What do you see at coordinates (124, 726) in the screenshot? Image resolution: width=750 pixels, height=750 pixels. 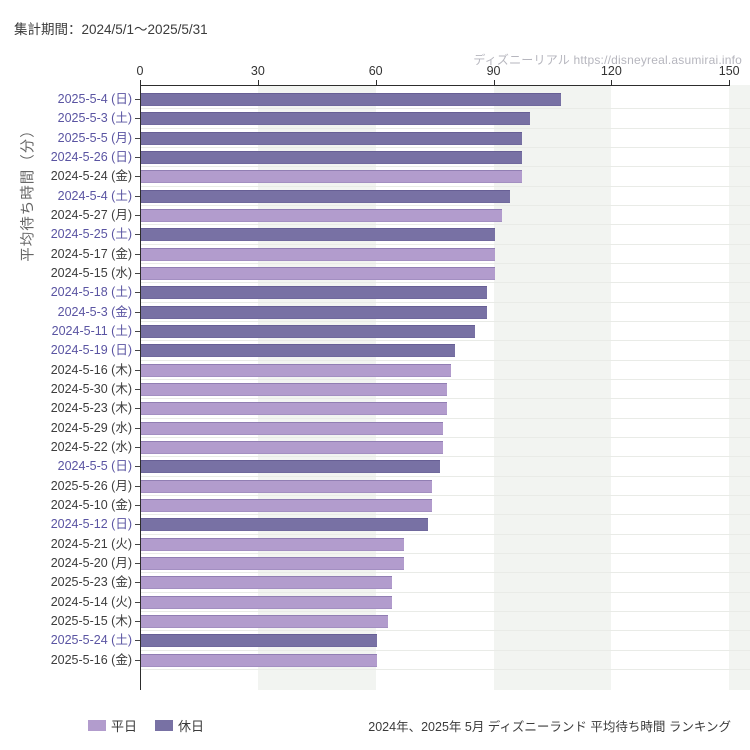 I see `legend-label-weekday: 平日` at bounding box center [124, 726].